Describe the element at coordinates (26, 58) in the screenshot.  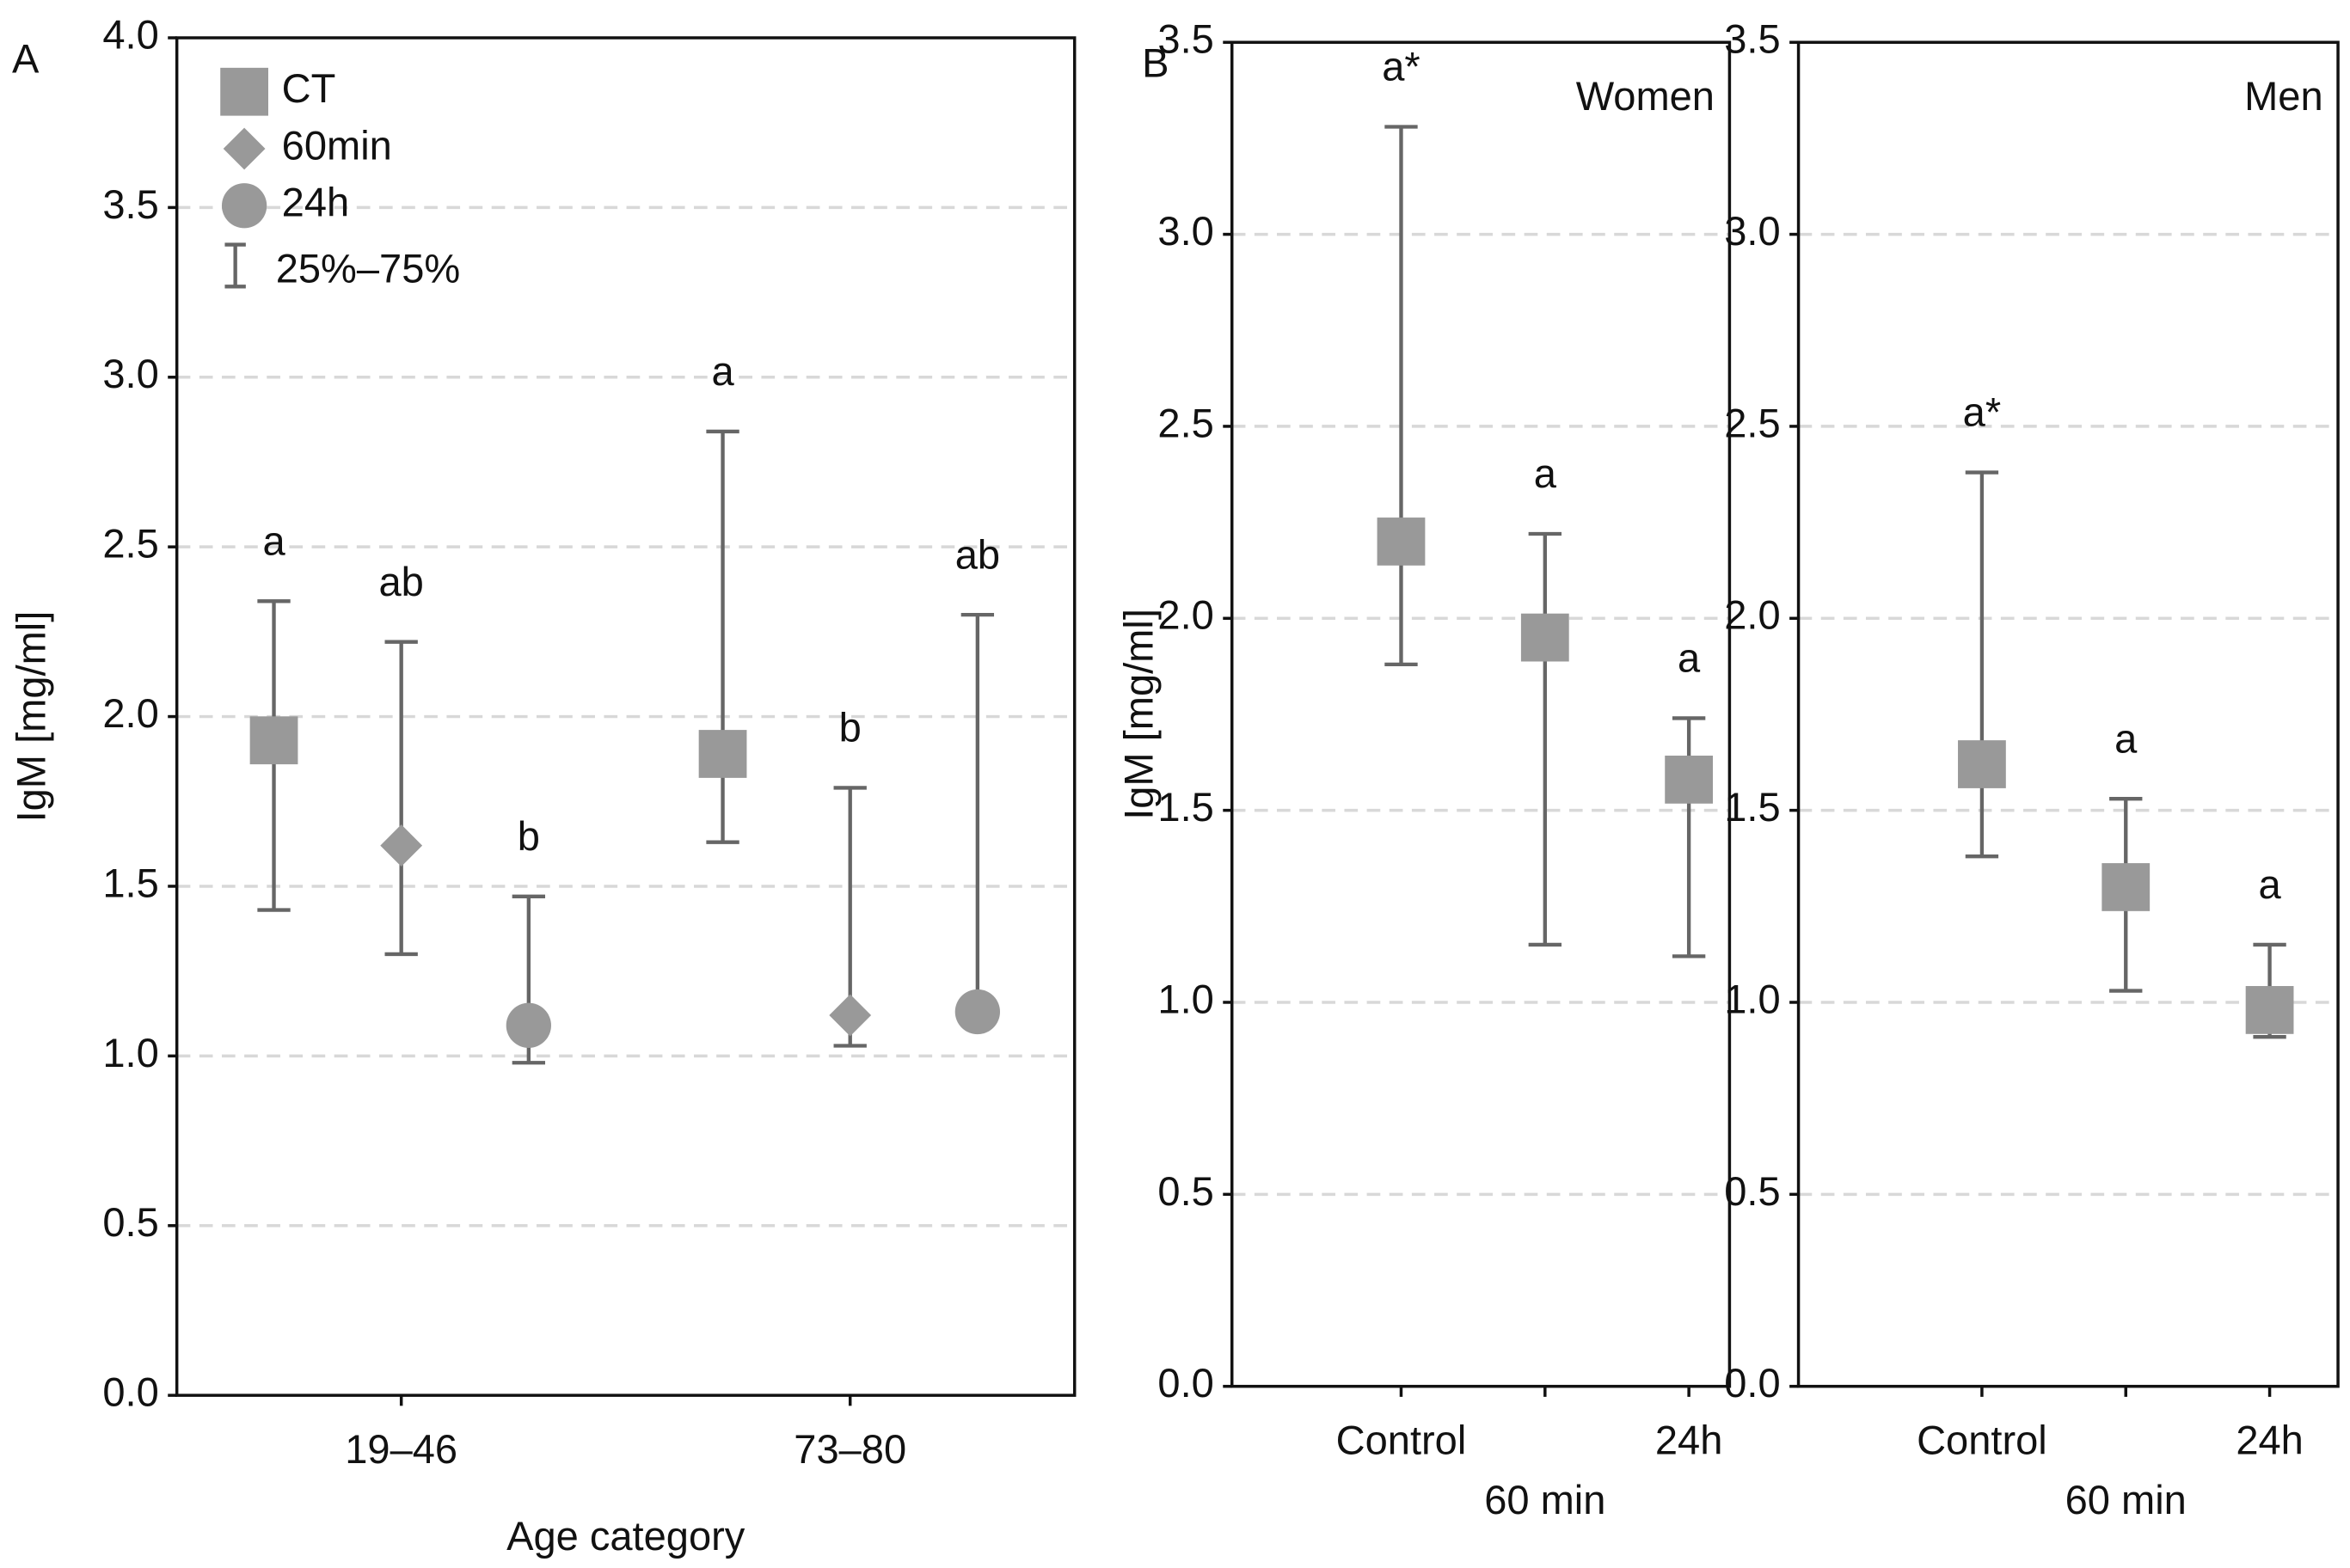
I see `panel-label: A` at that location.